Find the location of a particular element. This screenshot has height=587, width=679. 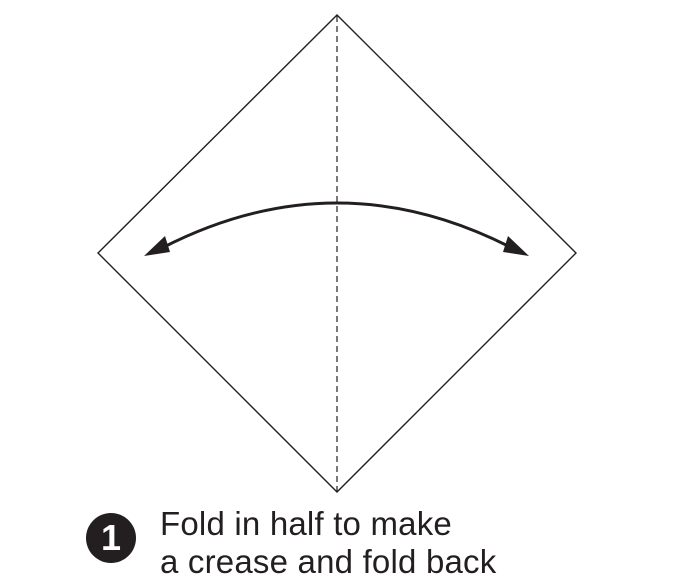

arrowhead-left-icon is located at coordinates (157, 246).